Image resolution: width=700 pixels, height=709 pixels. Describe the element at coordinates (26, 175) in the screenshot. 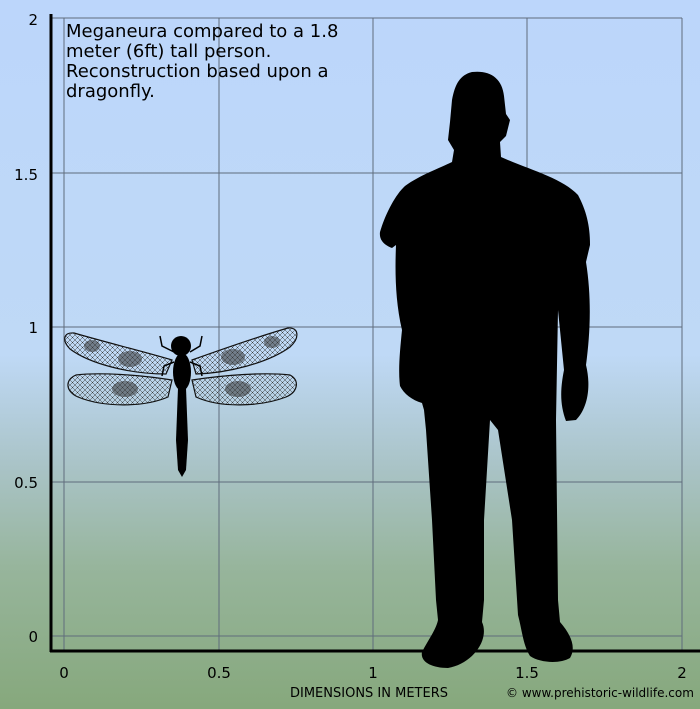

I see `y-tick-label: 1.5` at that location.